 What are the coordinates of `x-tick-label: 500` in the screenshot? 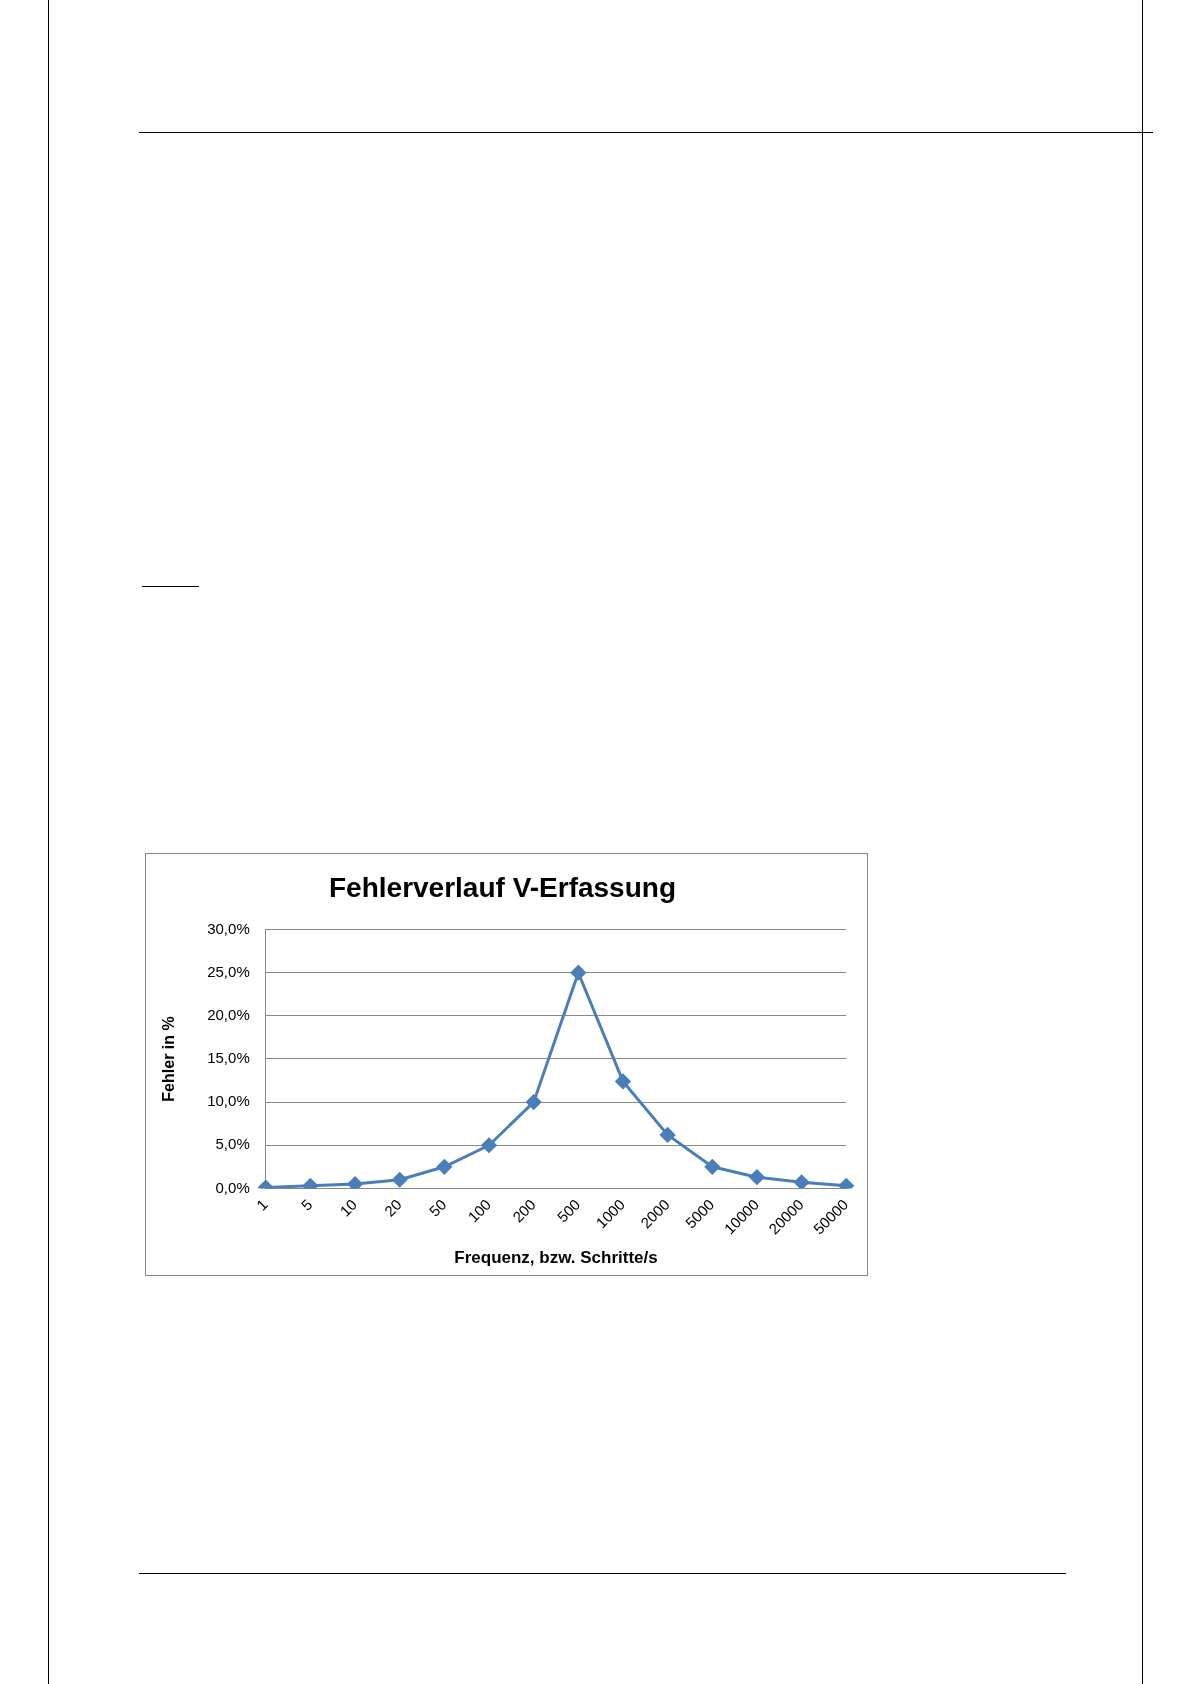 It's located at (568, 1210).